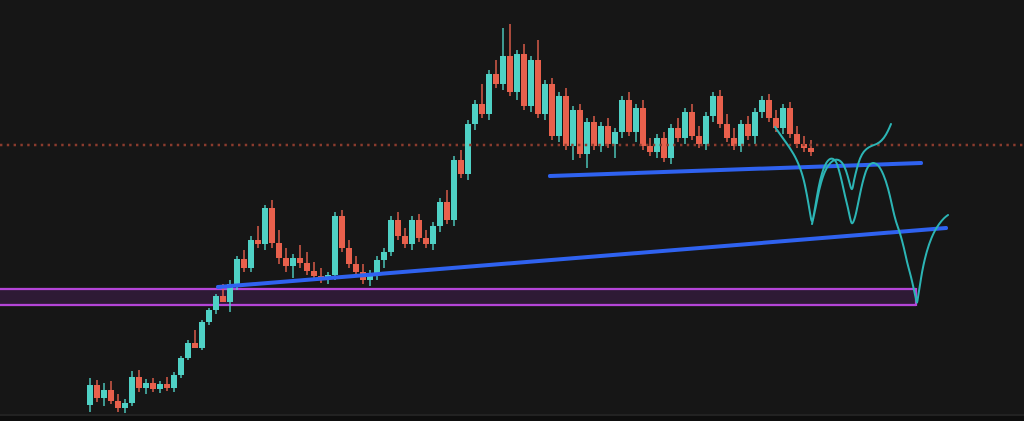 This screenshot has width=1024, height=421. I want to click on projection-upper-branch, so click(851, 174).